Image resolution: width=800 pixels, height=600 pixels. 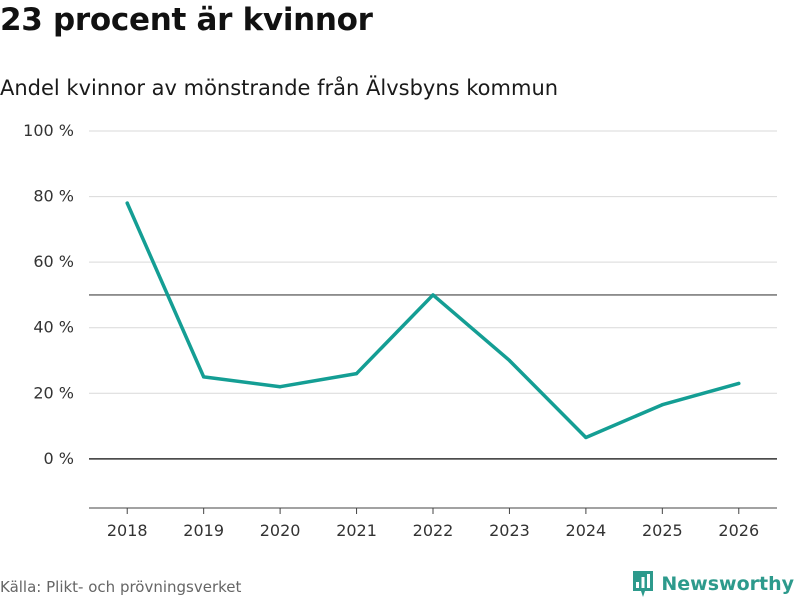 I want to click on x-tick-label: 2020, so click(x=280, y=530).